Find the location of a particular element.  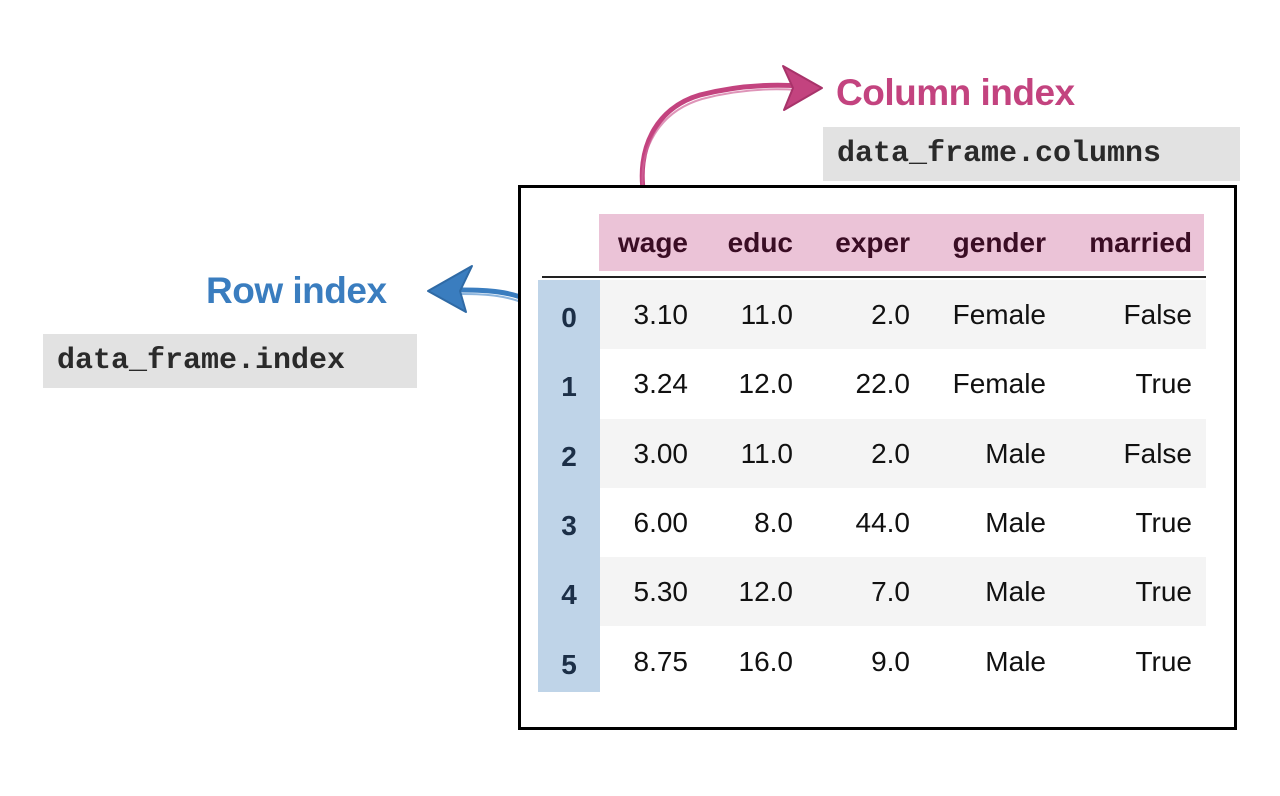

table-cell-wage: 6.00 is located at coordinates (661, 522).